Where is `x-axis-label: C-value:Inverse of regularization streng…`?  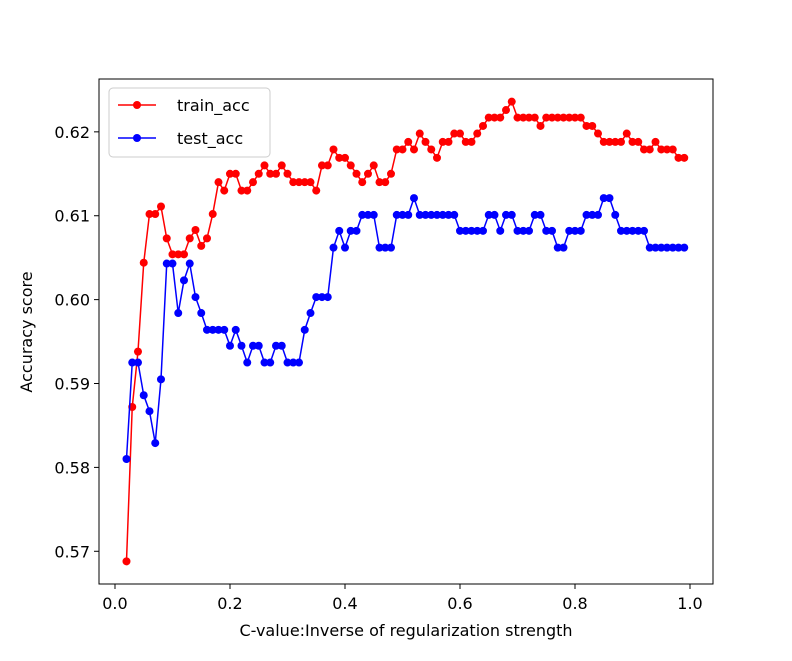
x-axis-label: C-value:Inverse of regularization streng… is located at coordinates (405, 630).